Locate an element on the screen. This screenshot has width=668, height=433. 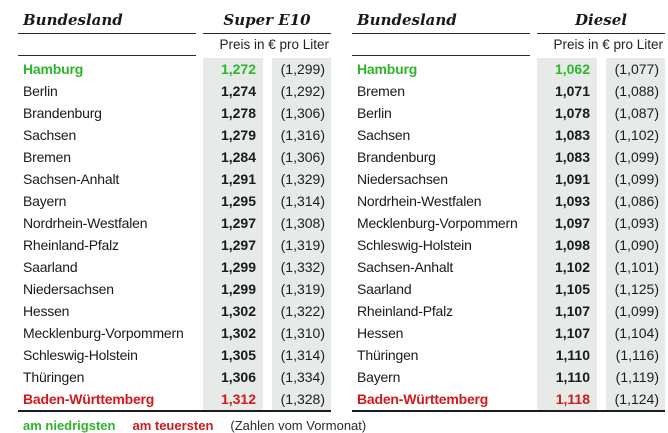
current-price: 1,062 is located at coordinates (567, 69).